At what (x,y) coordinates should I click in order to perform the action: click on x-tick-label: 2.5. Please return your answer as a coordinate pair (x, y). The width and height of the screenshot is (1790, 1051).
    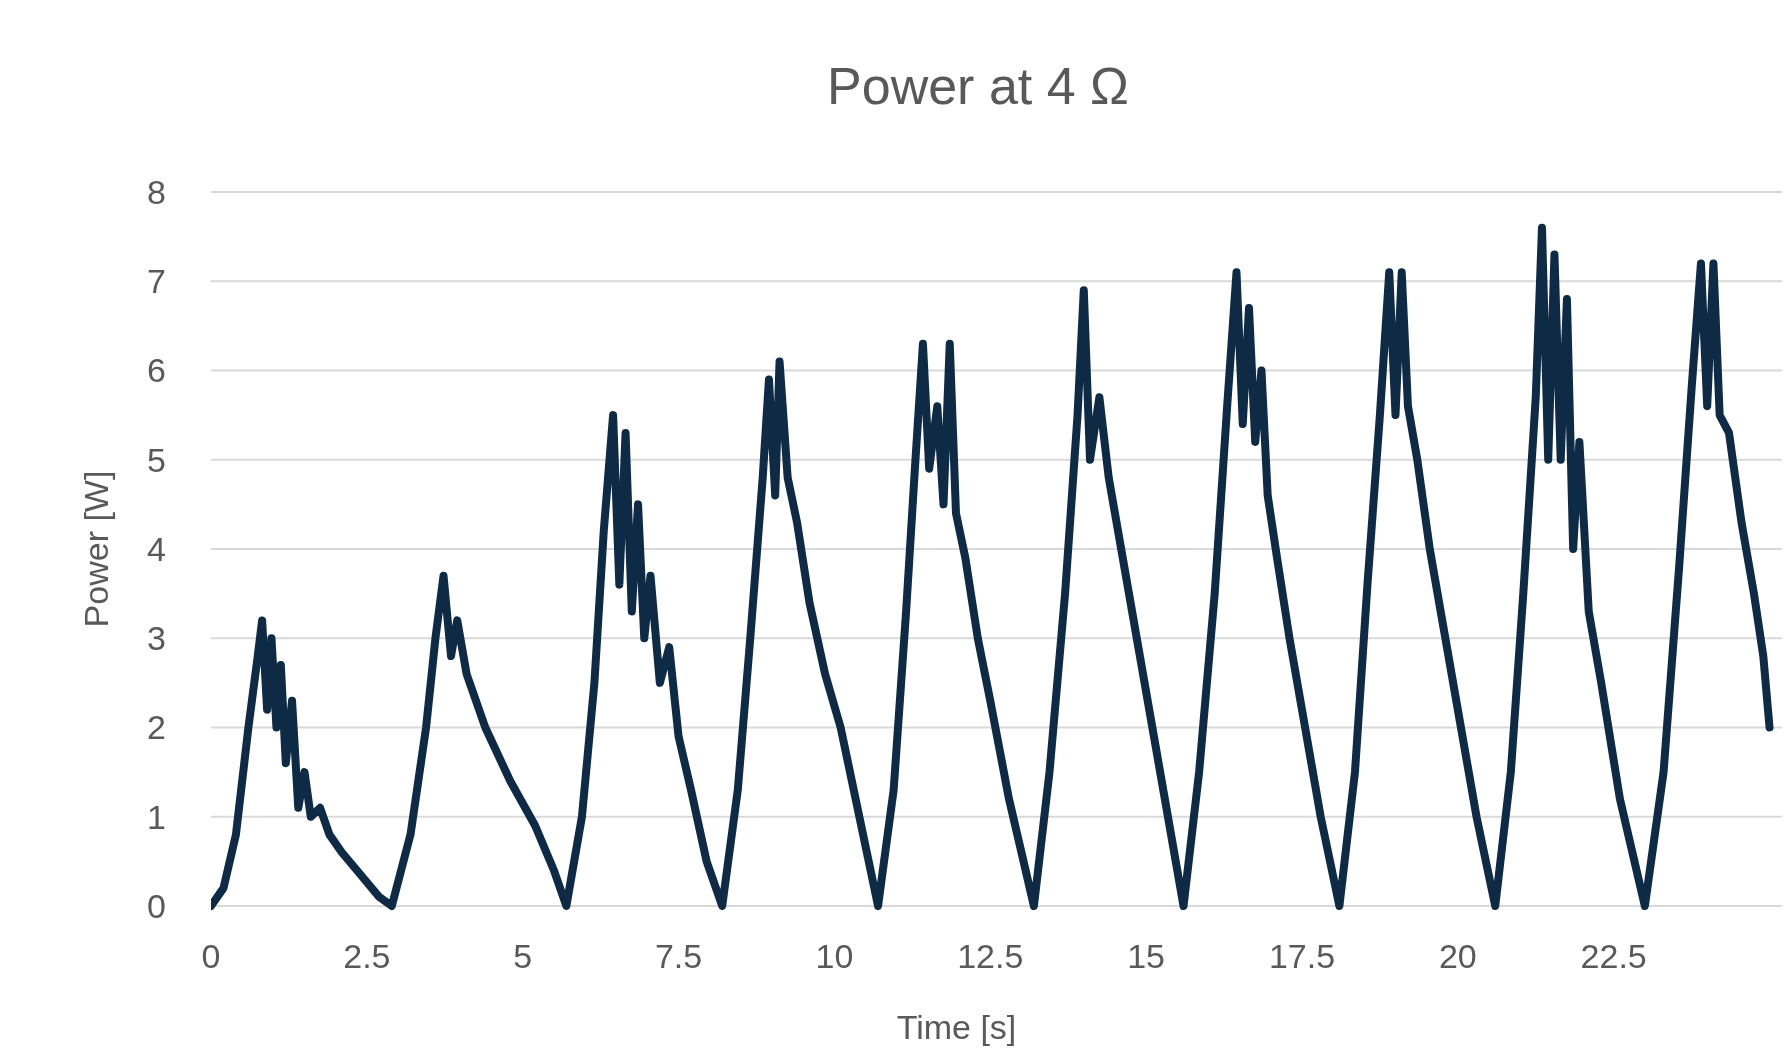
    Looking at the image, I should click on (367, 956).